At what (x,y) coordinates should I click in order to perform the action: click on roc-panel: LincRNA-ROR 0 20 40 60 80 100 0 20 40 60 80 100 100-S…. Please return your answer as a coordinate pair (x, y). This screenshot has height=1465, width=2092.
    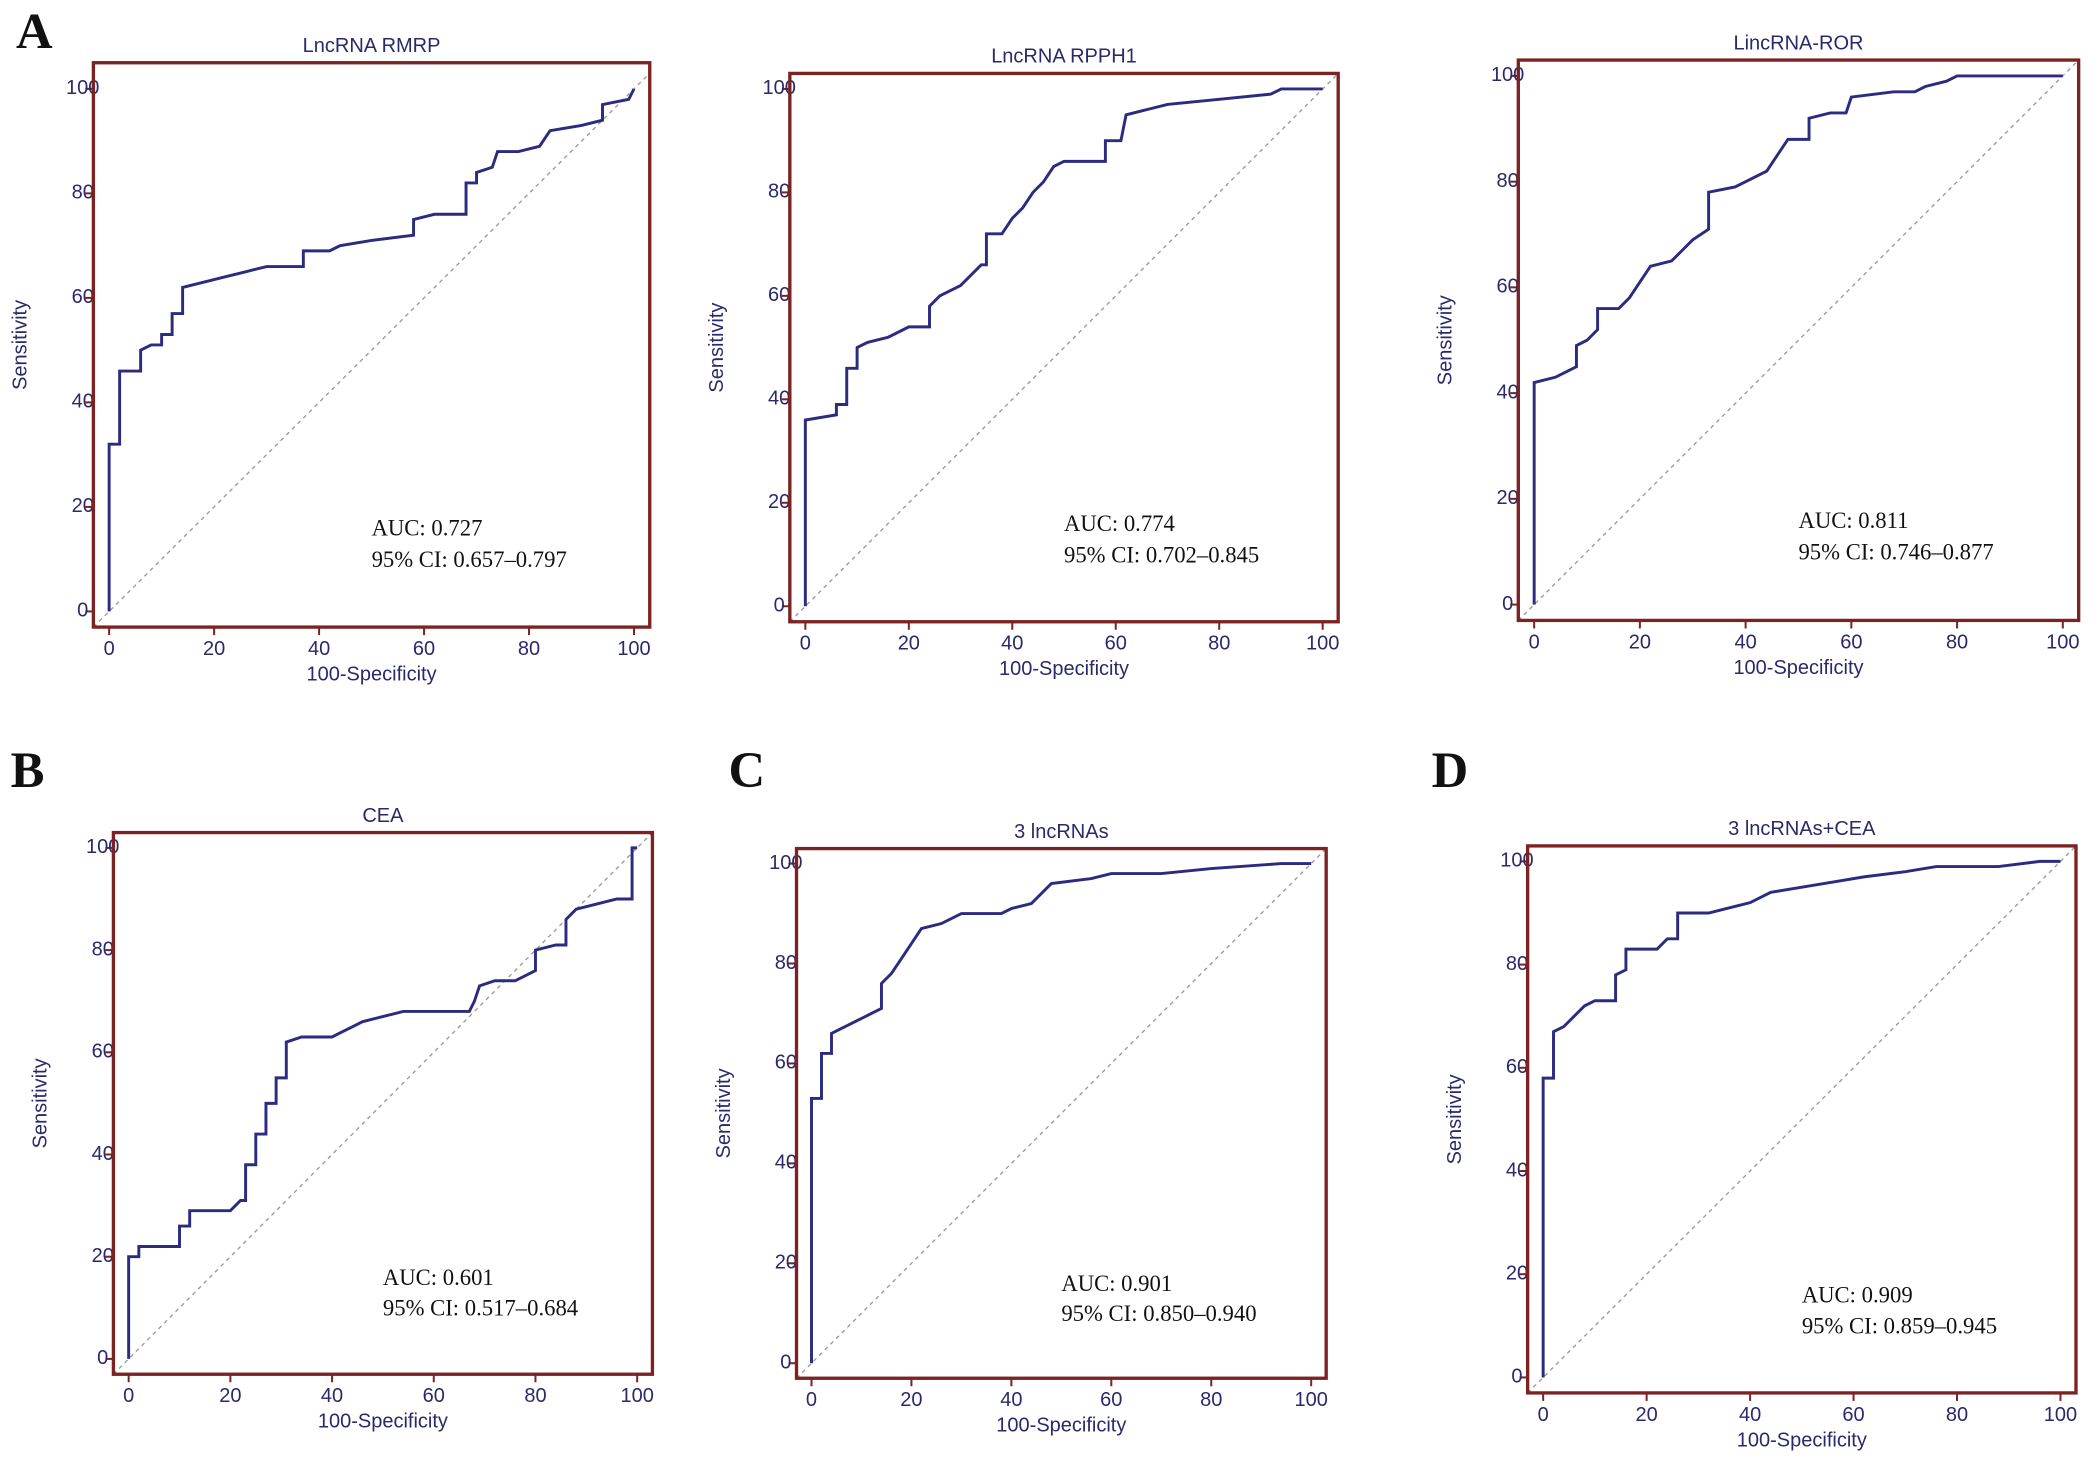
    Looking at the image, I should click on (1758, 355).